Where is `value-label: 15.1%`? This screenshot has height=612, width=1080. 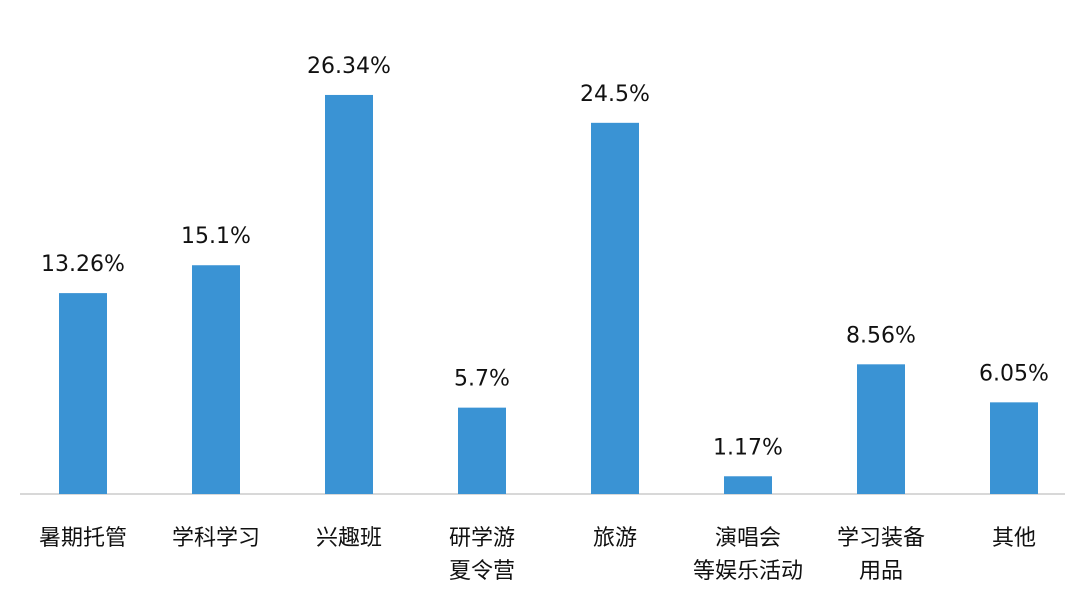
value-label: 15.1% is located at coordinates (216, 236).